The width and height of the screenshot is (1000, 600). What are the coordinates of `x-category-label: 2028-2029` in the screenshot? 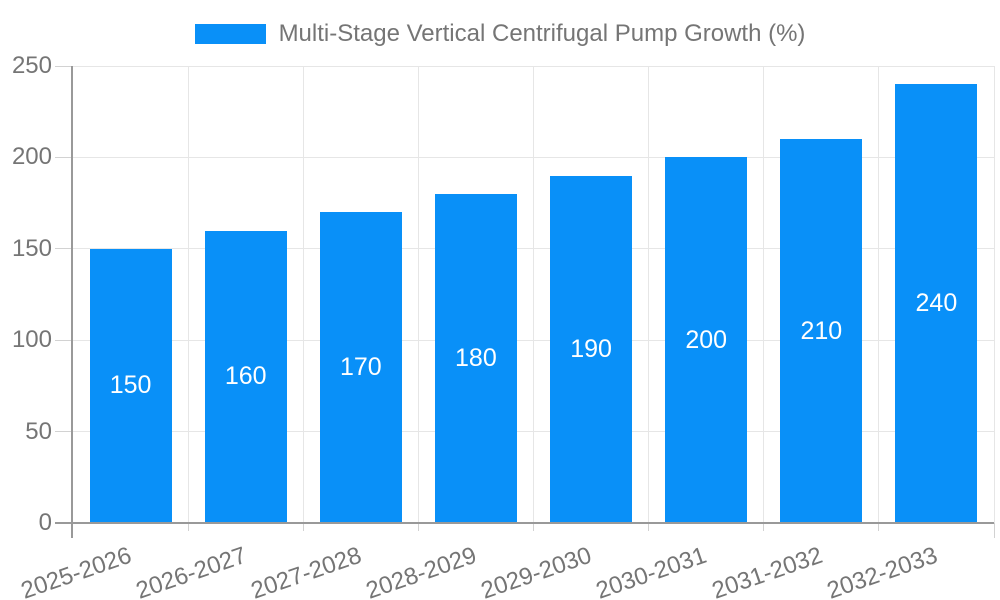 It's located at (421, 570).